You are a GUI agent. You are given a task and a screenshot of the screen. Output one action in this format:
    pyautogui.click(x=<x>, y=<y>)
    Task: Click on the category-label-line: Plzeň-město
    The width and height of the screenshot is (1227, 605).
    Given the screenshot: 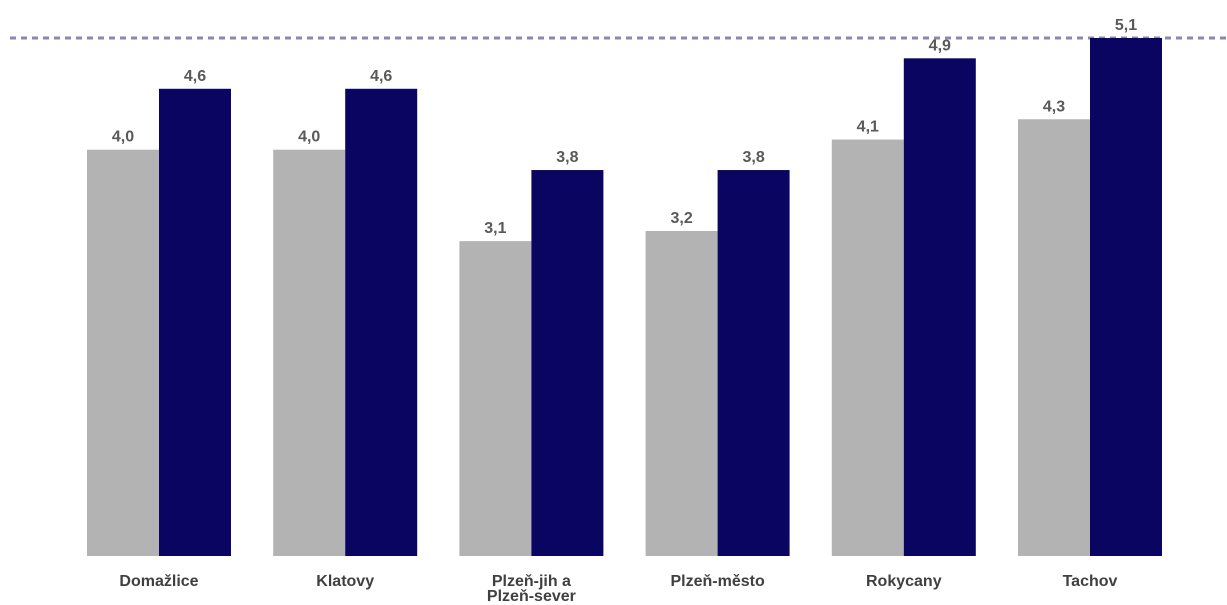 What is the action you would take?
    pyautogui.click(x=717, y=581)
    